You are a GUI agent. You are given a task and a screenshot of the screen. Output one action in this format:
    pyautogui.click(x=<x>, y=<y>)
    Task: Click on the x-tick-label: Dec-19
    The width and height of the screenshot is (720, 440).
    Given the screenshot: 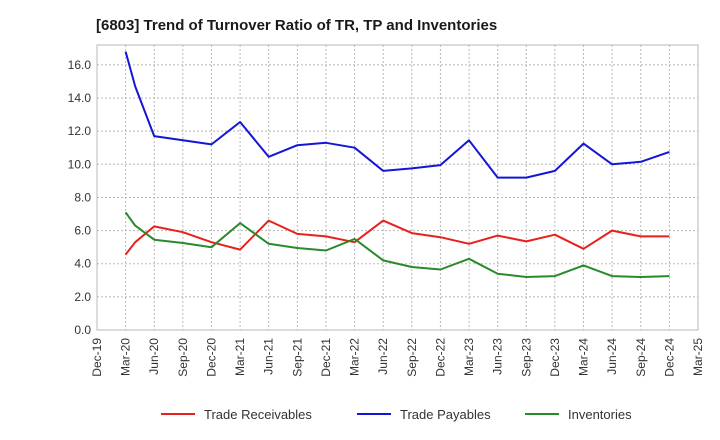 What is the action you would take?
    pyautogui.click(x=97, y=357)
    